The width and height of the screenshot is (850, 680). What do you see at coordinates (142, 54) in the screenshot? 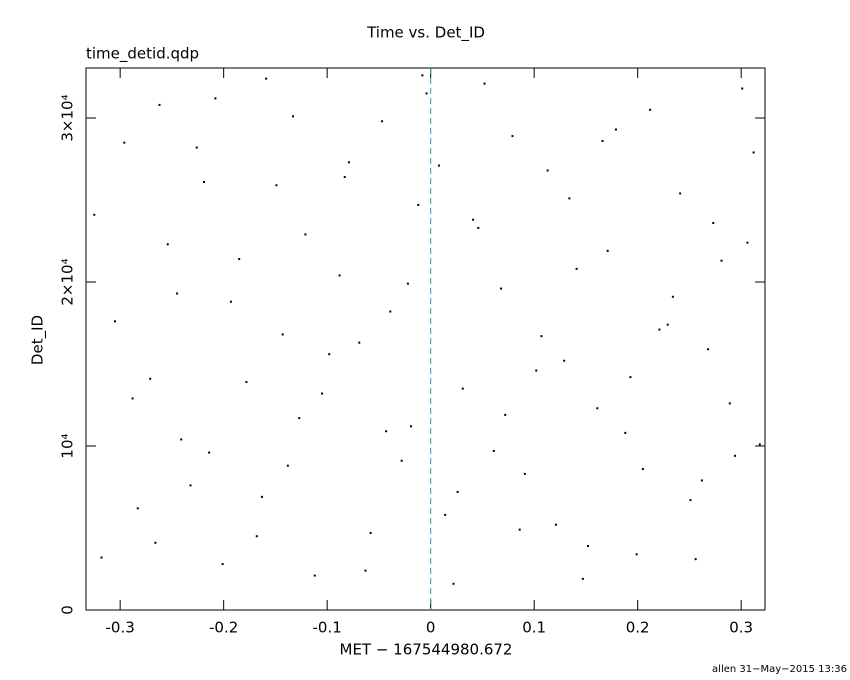
I see `chart-subtitle: time_detid.qdp` at bounding box center [142, 54].